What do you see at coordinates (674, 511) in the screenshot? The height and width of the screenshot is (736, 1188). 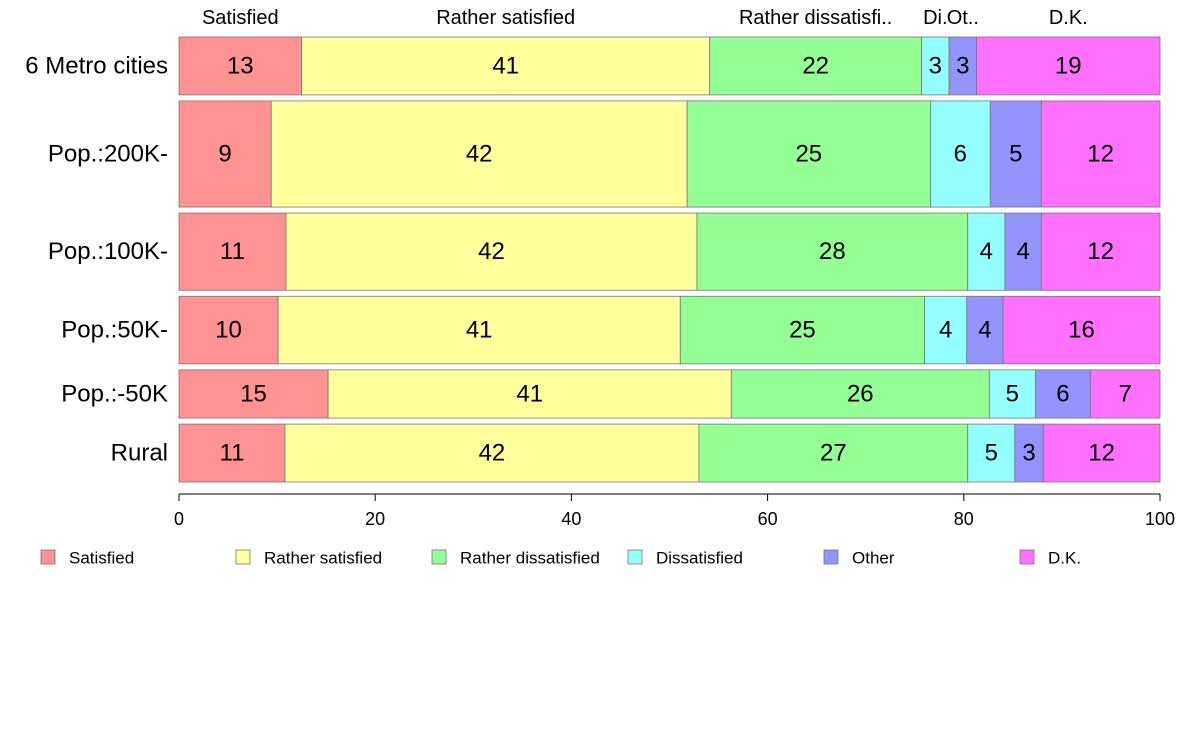 I see `x-axis: 0 20 40 60 80 100` at bounding box center [674, 511].